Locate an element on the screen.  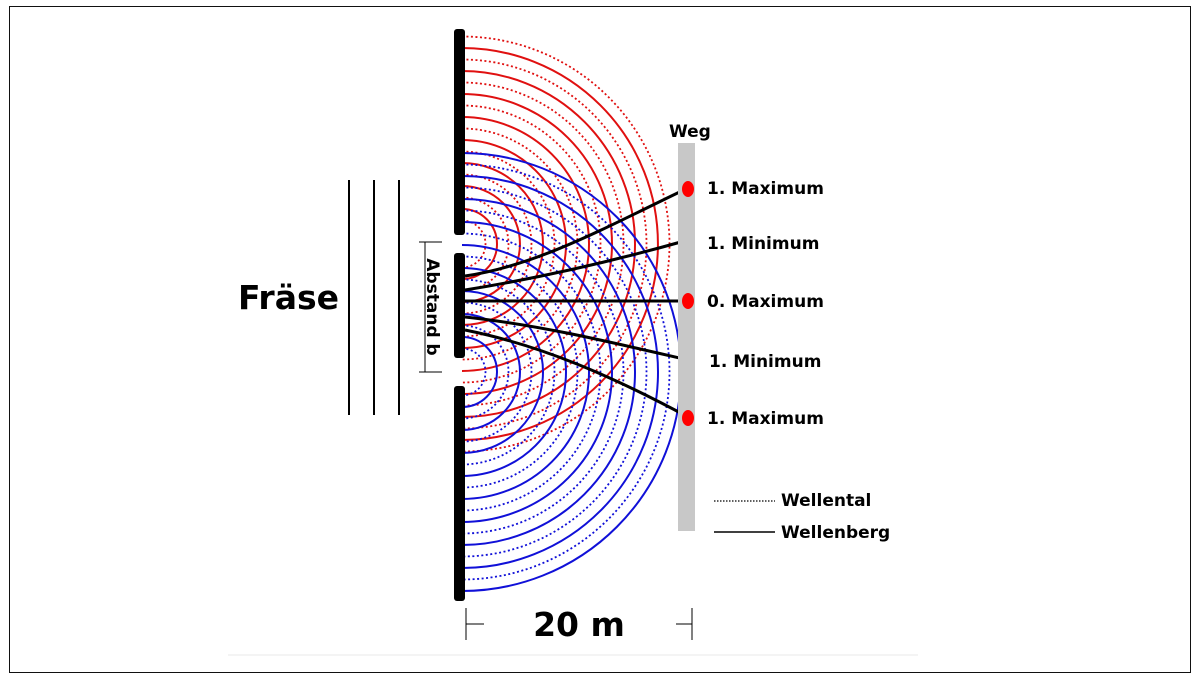
fringe-label: 0. Maximum is located at coordinates (765, 302).